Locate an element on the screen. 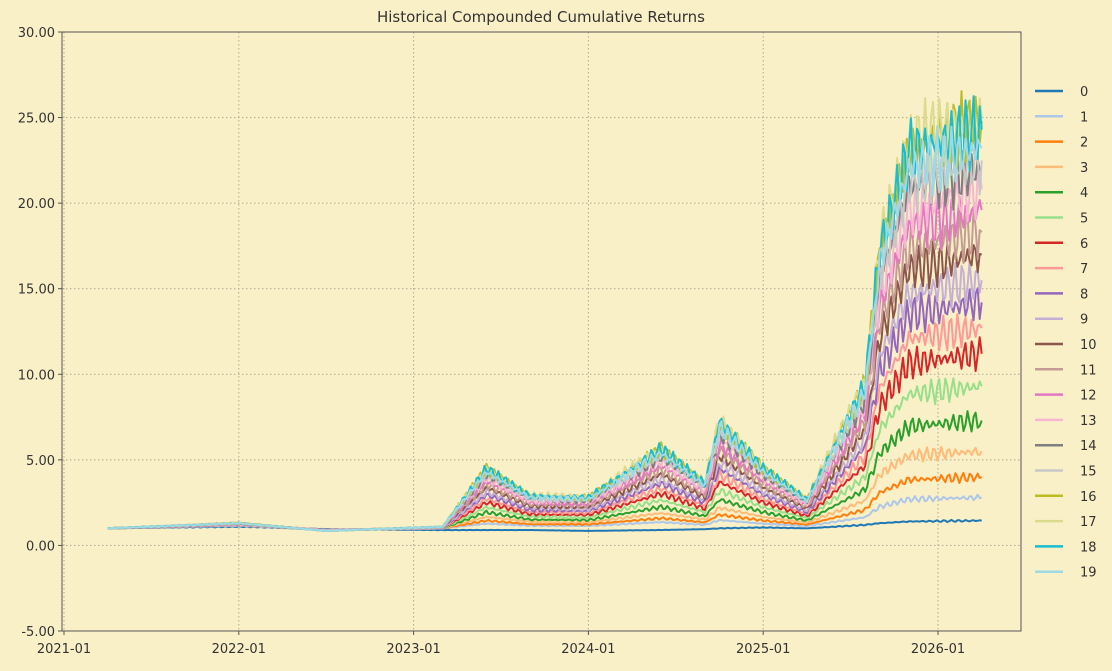 The image size is (1112, 671). y-tick-label: 20.00 is located at coordinates (36, 204).